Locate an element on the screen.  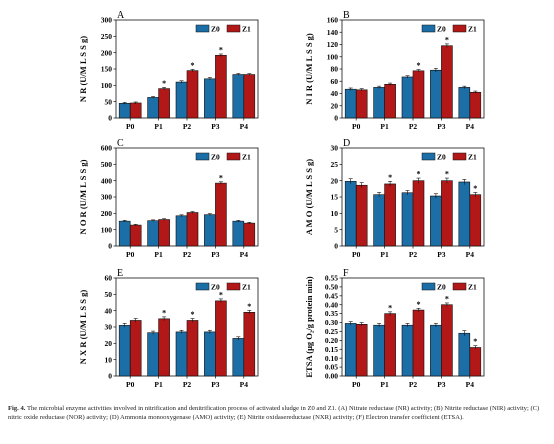
y-axis-label: ETSA (μg O₂/g protein min) is located at coordinates (309, 326).